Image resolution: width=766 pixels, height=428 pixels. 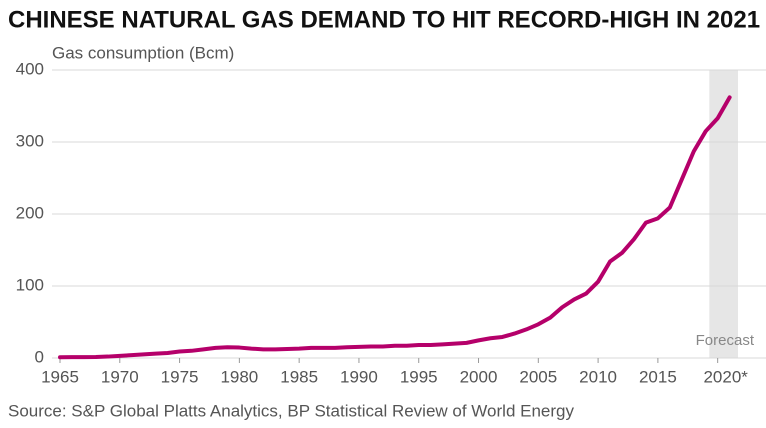 What do you see at coordinates (60, 376) in the screenshot?
I see `x-tick-label: 1965` at bounding box center [60, 376].